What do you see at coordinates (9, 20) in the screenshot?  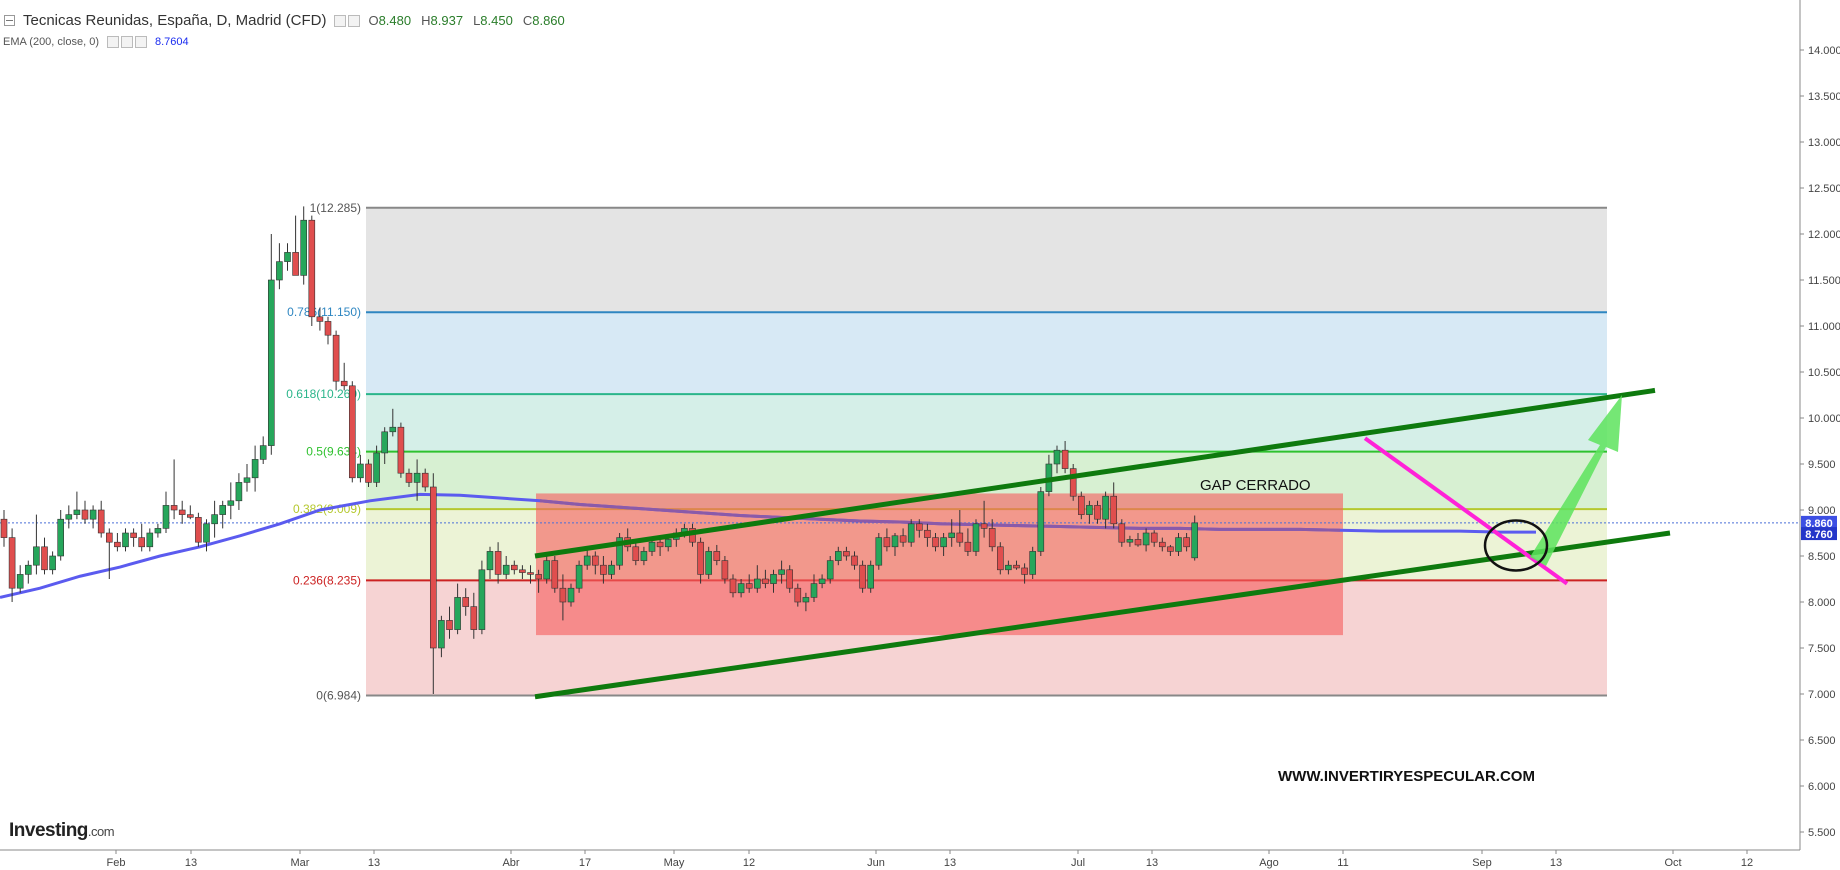 I see `collapse-icon` at bounding box center [9, 20].